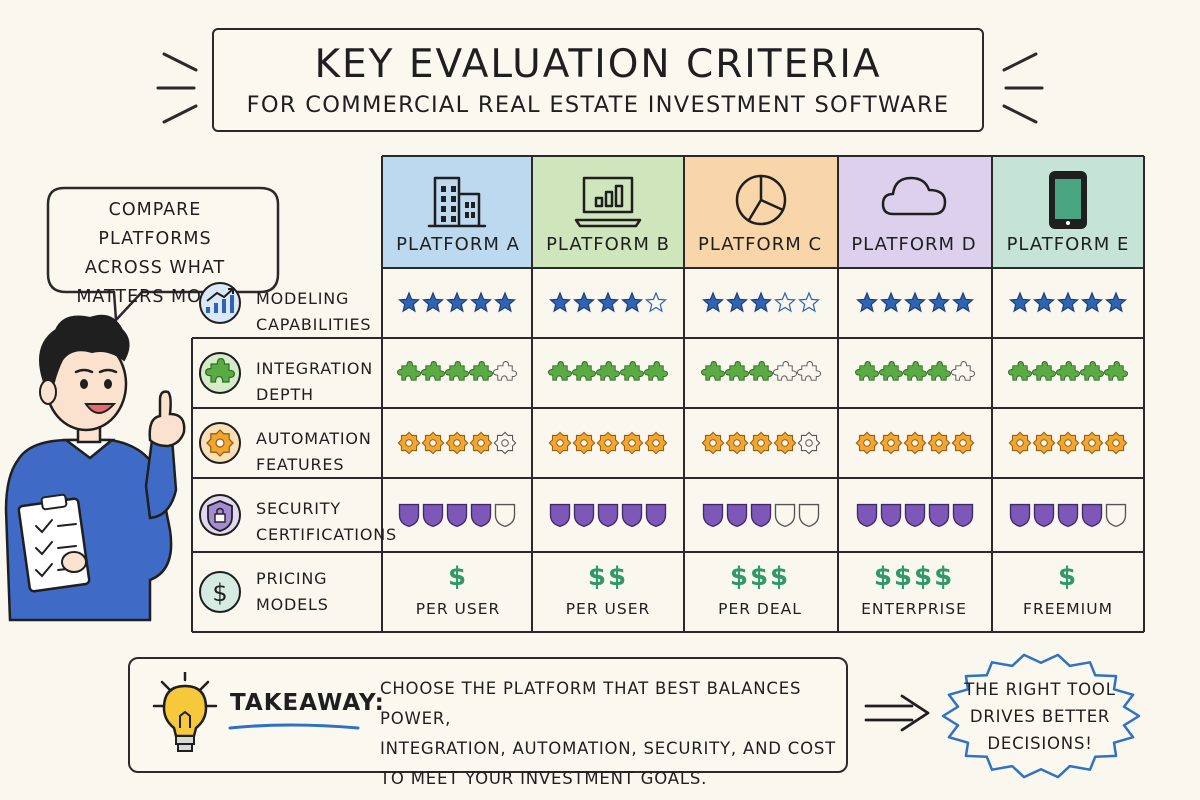  What do you see at coordinates (608, 609) in the screenshot?
I see `pricing-model-b: PER USER` at bounding box center [608, 609].